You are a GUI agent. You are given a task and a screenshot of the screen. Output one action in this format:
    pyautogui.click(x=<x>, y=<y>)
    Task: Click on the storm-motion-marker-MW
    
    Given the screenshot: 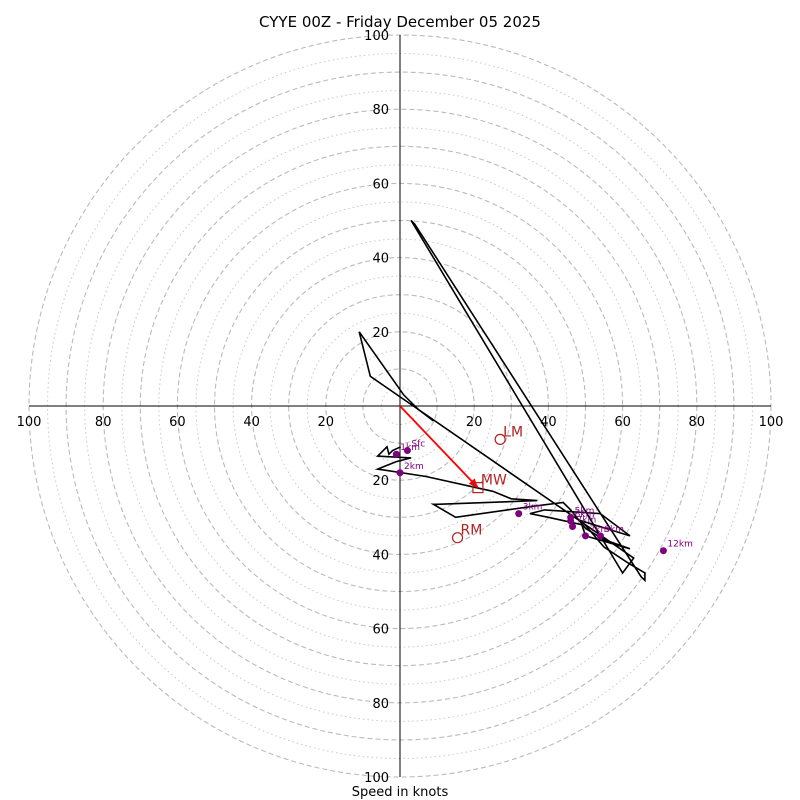 What is the action you would take?
    pyautogui.click(x=478, y=488)
    